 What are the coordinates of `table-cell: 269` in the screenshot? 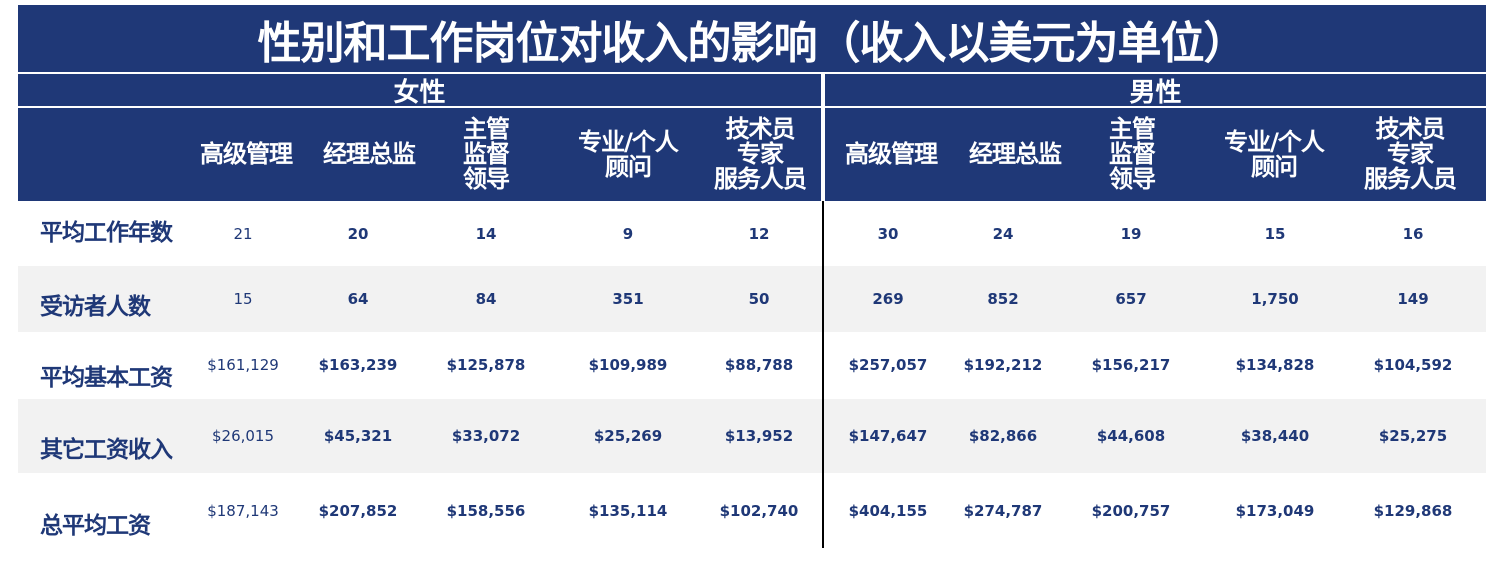 It's located at (888, 299).